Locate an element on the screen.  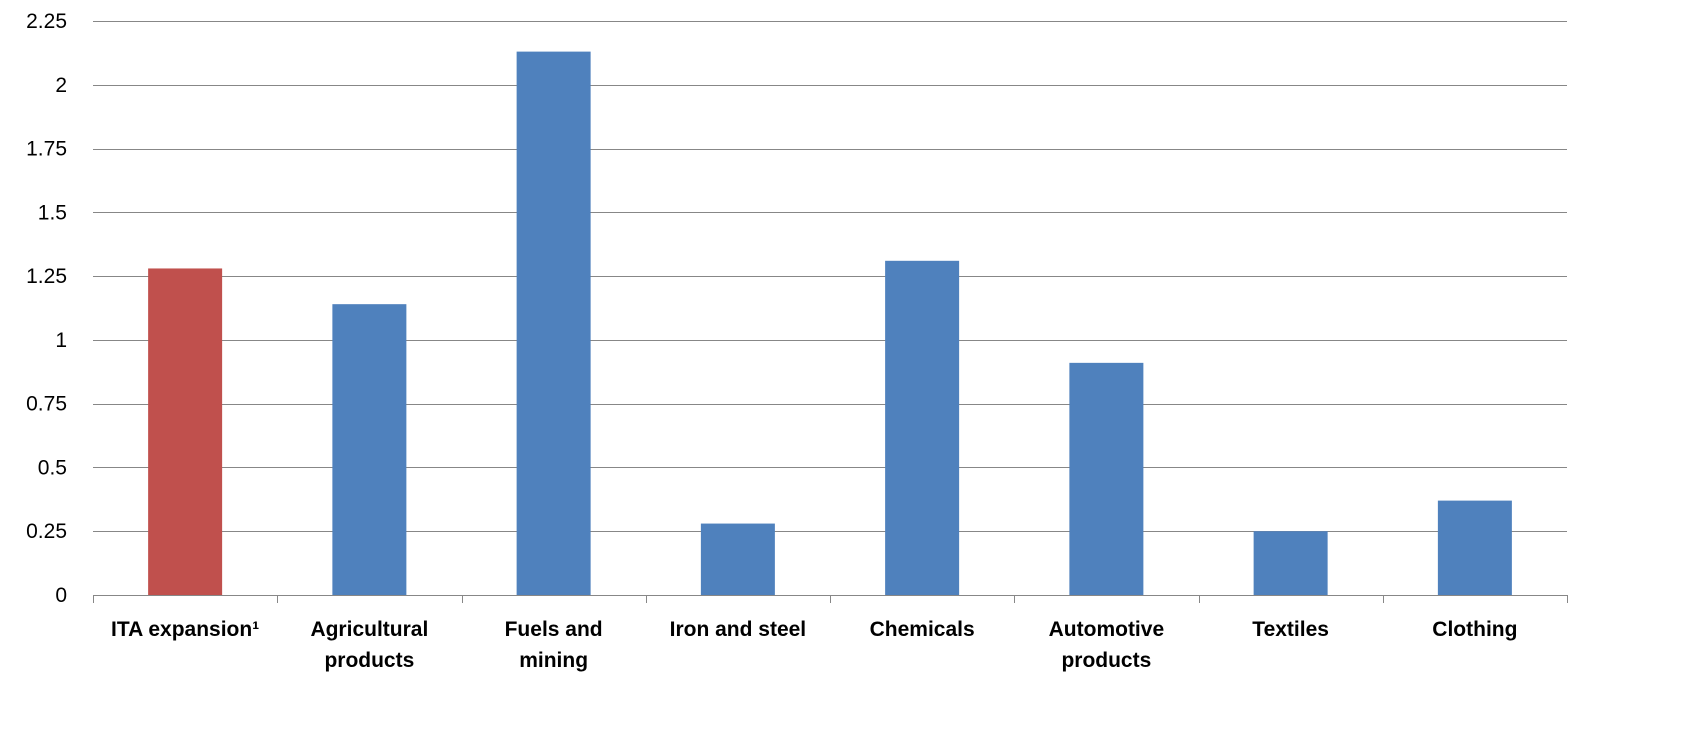
x-category-label: Clothing is located at coordinates (1474, 629).